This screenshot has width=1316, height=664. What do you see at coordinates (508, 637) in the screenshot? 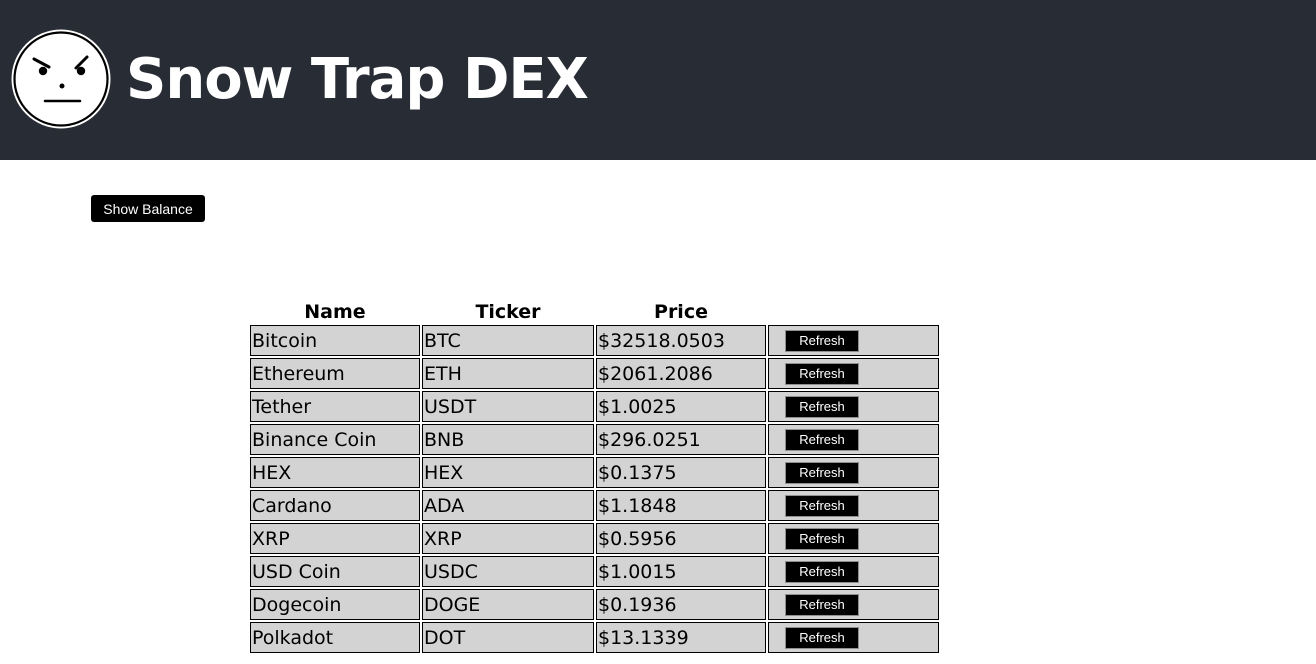
I see `coin-ticker: DOT` at bounding box center [508, 637].